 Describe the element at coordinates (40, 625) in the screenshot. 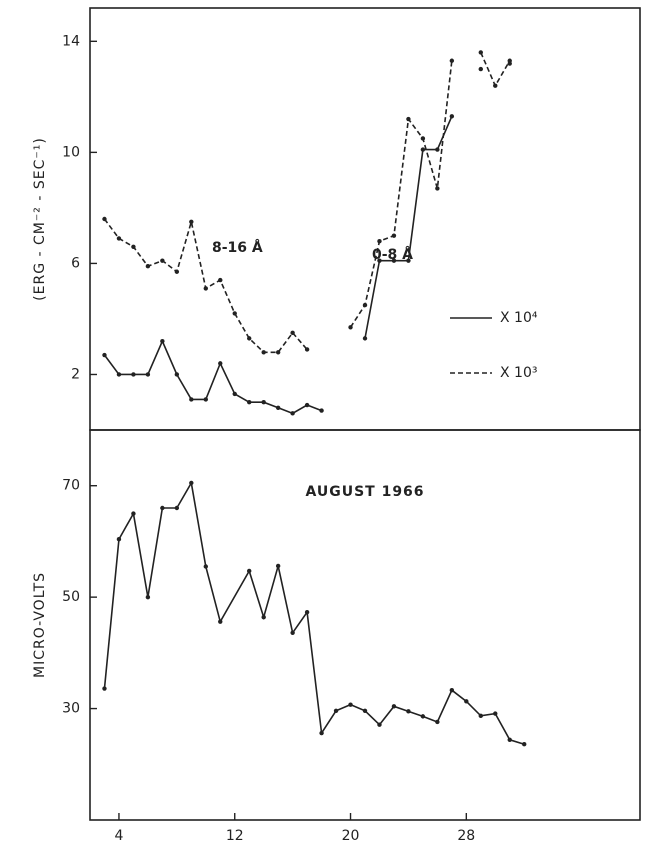

I see `y-axis-label: MICRO-VOLTS` at that location.